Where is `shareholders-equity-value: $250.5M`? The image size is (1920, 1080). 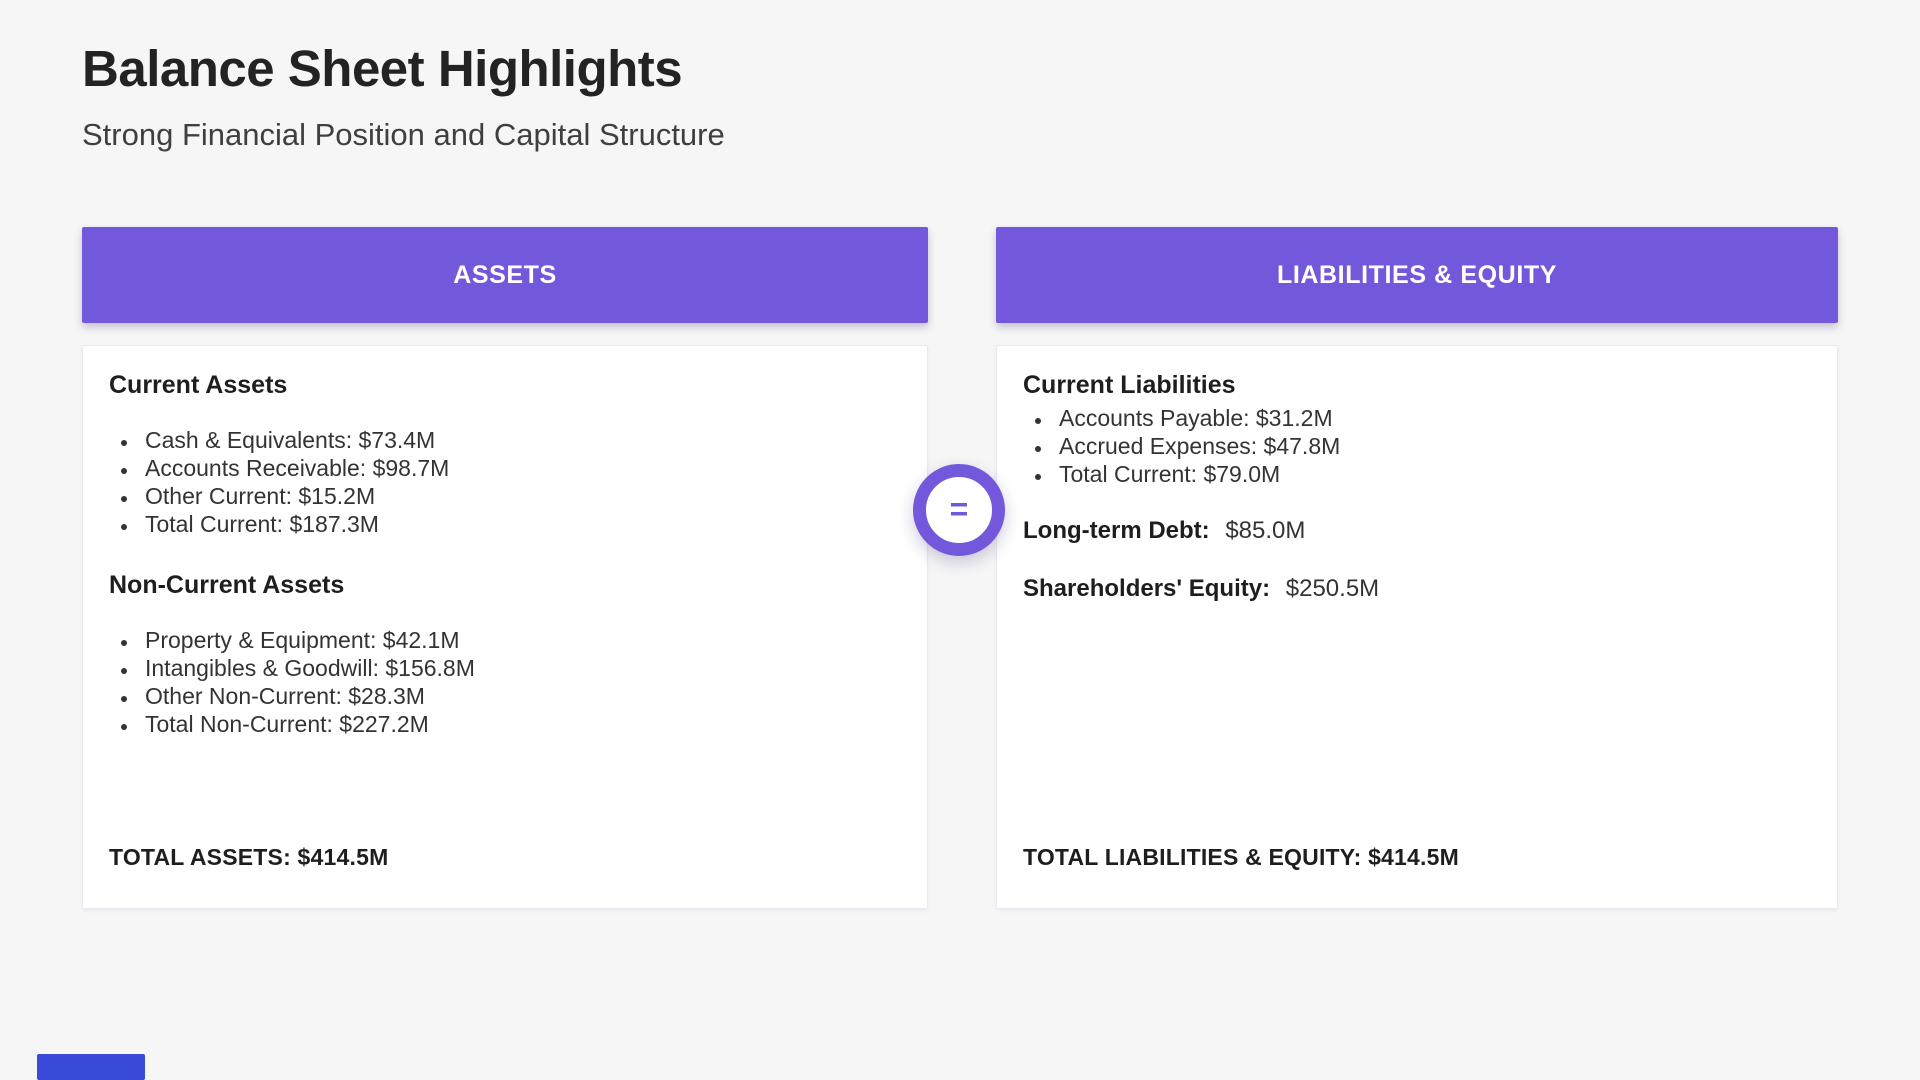 shareholders-equity-value: $250.5M is located at coordinates (1332, 588).